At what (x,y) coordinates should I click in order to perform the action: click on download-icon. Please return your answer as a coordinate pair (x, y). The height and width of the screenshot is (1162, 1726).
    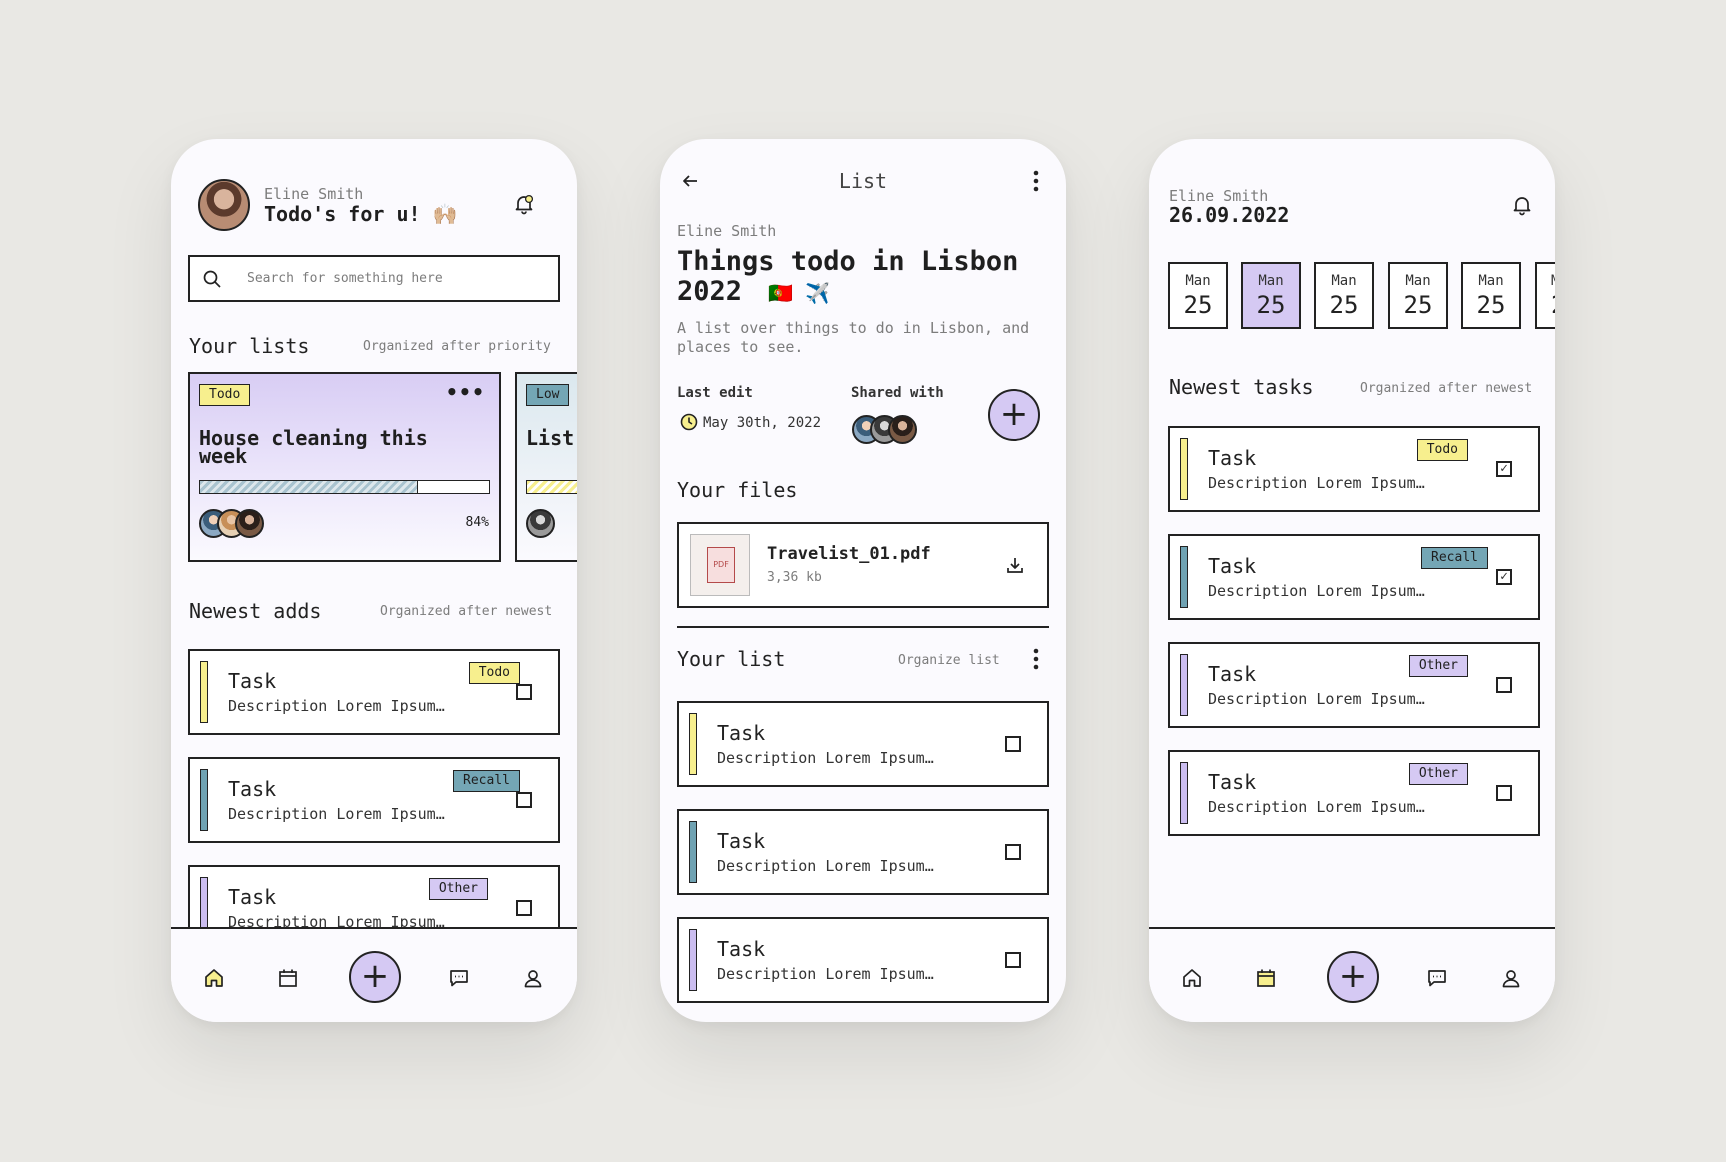
    Looking at the image, I should click on (1015, 565).